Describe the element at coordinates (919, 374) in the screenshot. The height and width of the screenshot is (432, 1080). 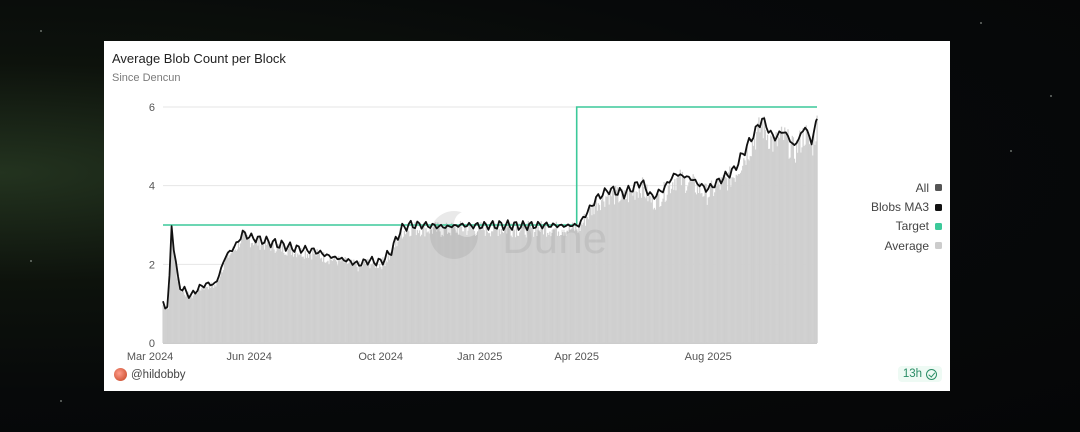
I see `refresh-badge: 13h` at that location.